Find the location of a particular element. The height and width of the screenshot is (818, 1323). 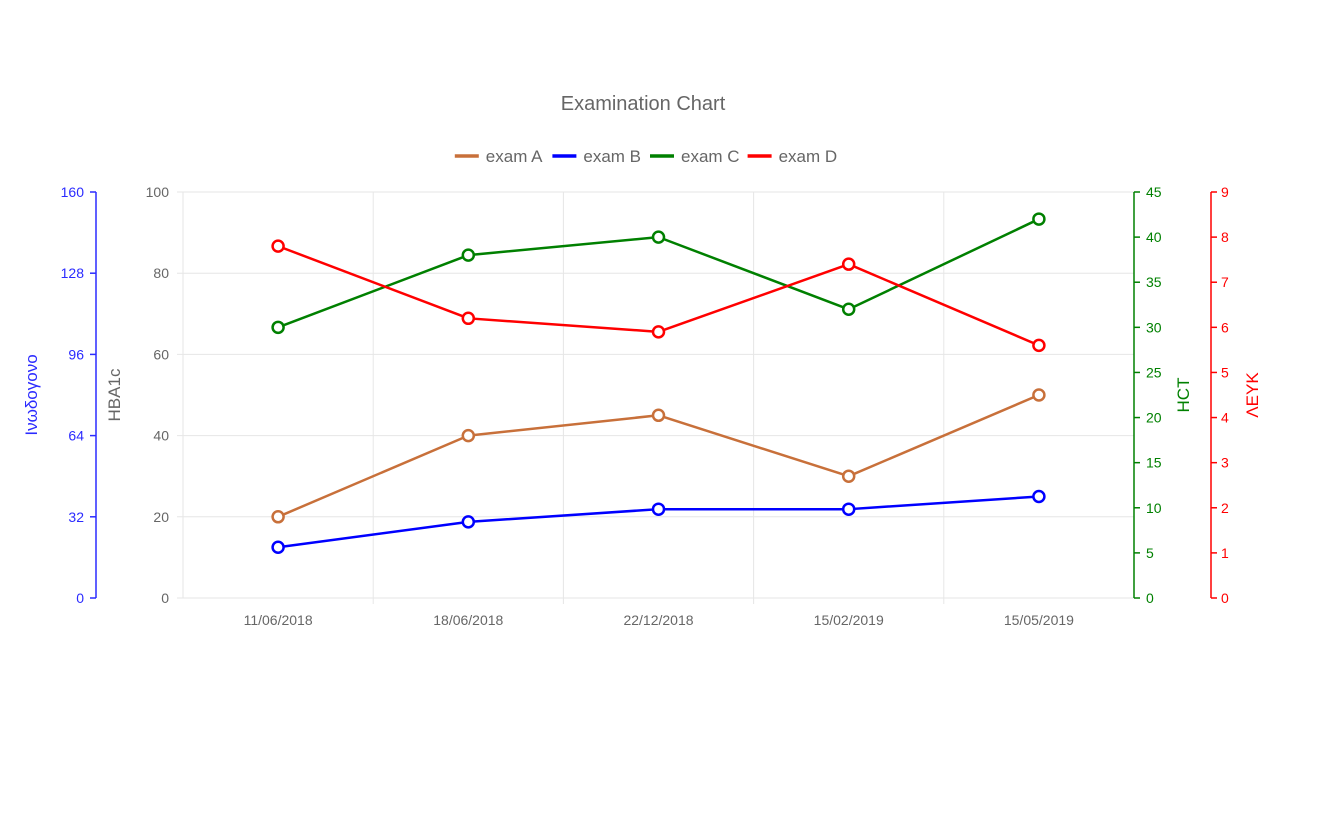

y-tick-label-hct: 45 is located at coordinates (1154, 192).